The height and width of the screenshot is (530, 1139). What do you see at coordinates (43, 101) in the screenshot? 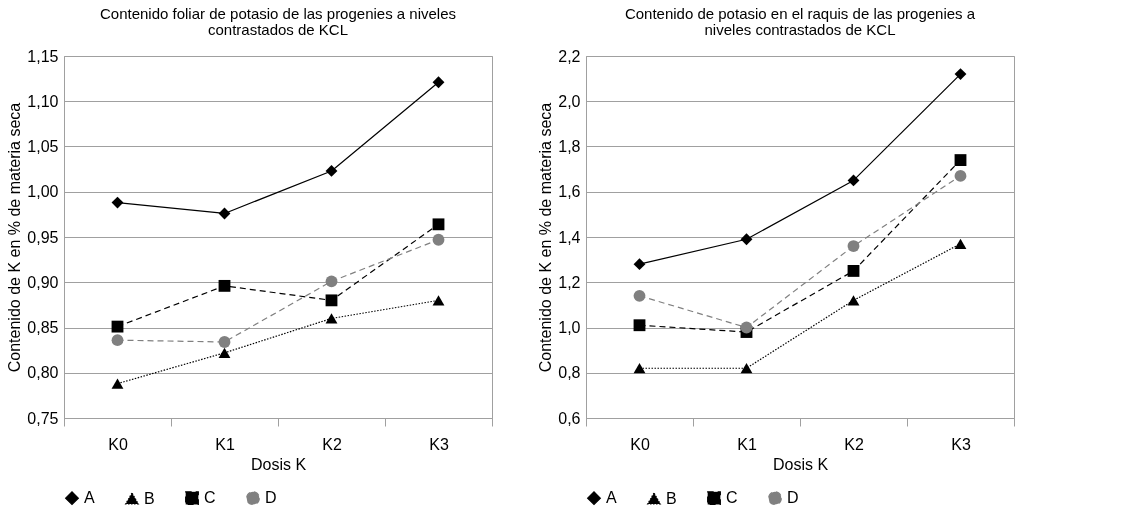
I see `y-tick-label: 1,10` at bounding box center [43, 101].